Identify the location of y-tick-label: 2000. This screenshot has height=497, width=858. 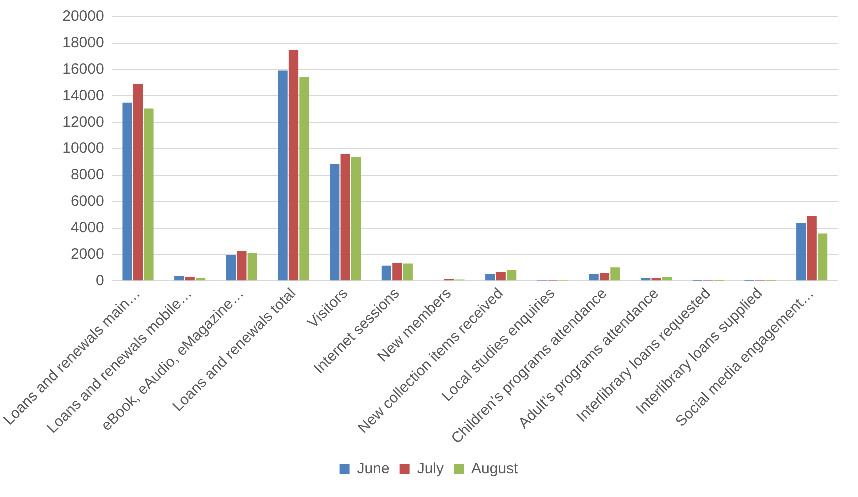
(87, 254).